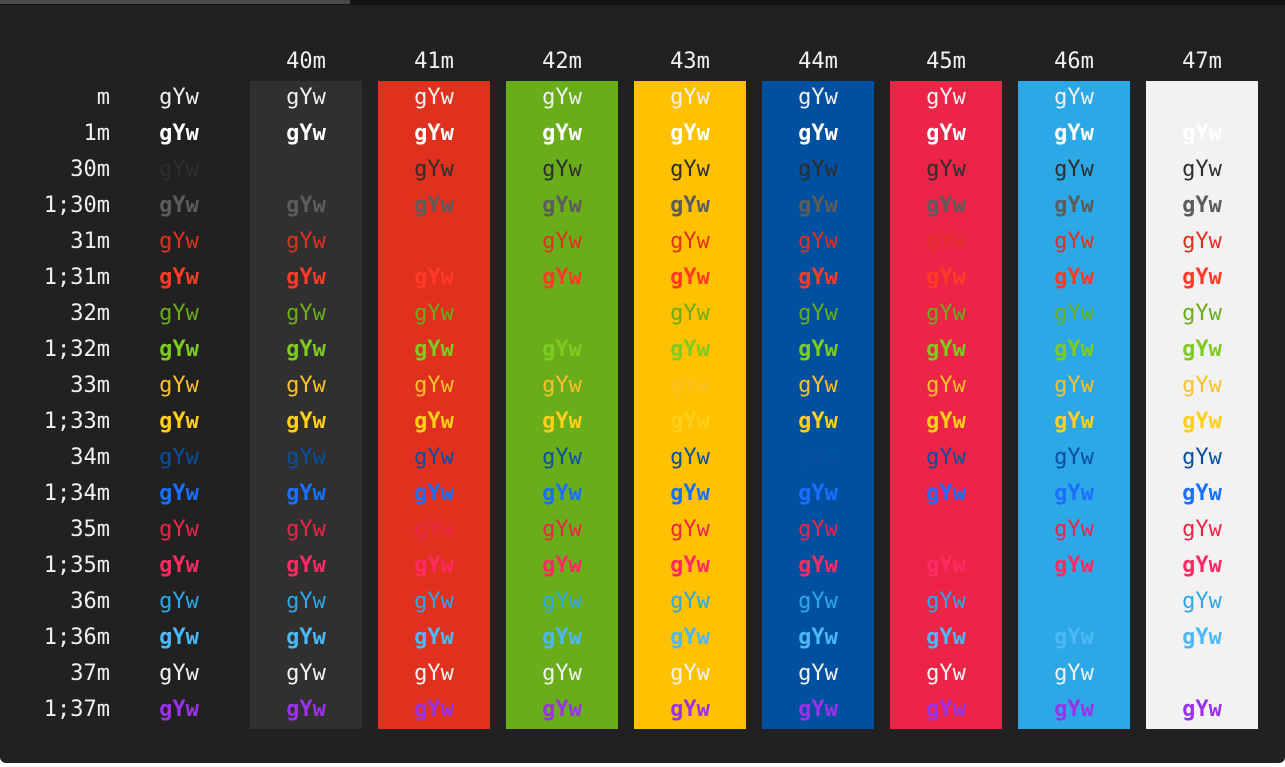 Image resolution: width=1285 pixels, height=767 pixels. Describe the element at coordinates (90, 313) in the screenshot. I see `row-label: 32m` at that location.